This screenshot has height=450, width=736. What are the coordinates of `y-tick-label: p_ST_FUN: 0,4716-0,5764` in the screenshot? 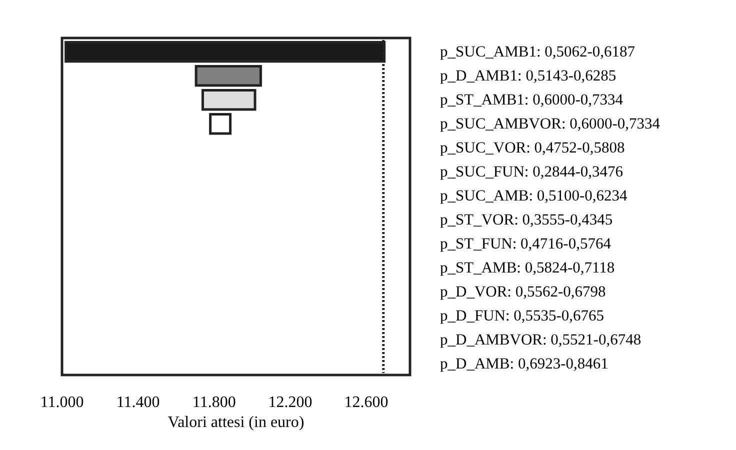 It's located at (526, 244).